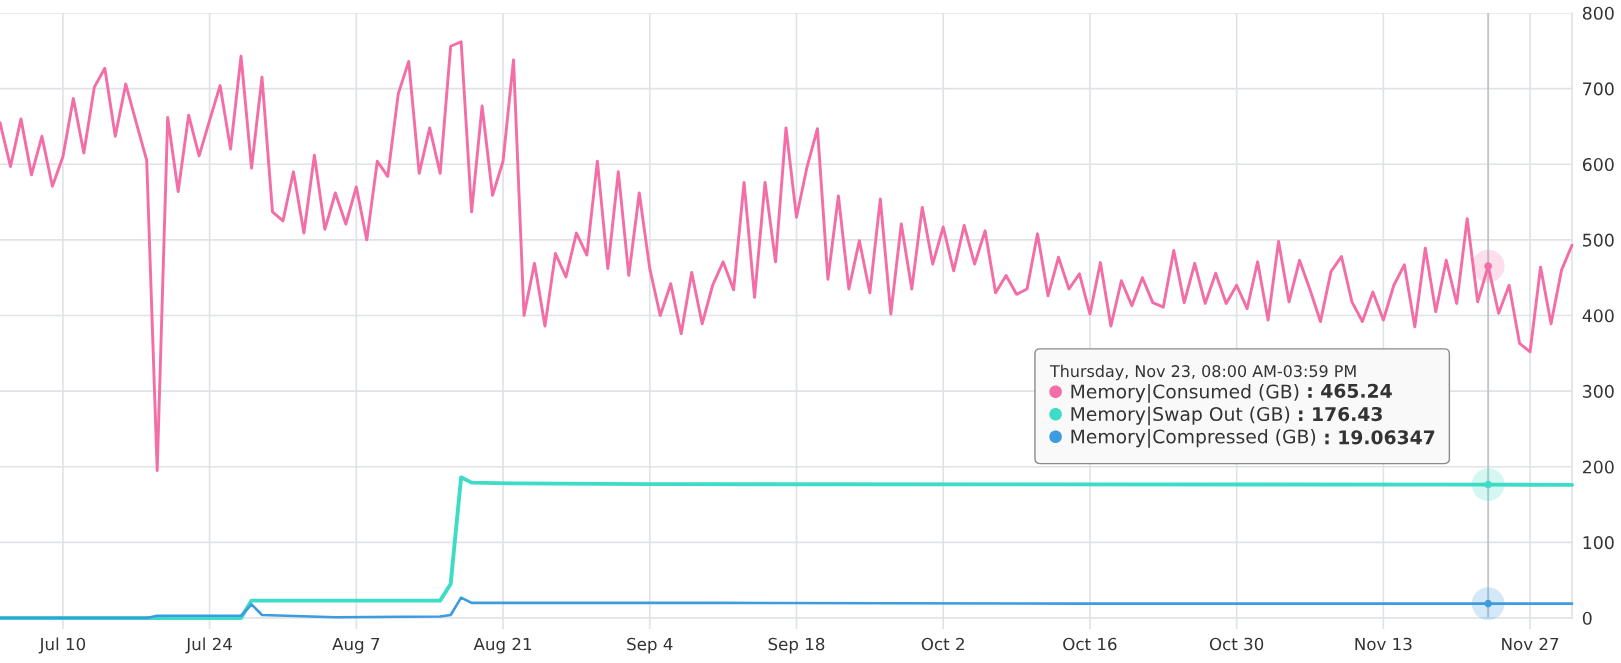  Describe the element at coordinates (1180, 416) in the screenshot. I see `legend-label: Memory|Swap Out (GB)` at that location.